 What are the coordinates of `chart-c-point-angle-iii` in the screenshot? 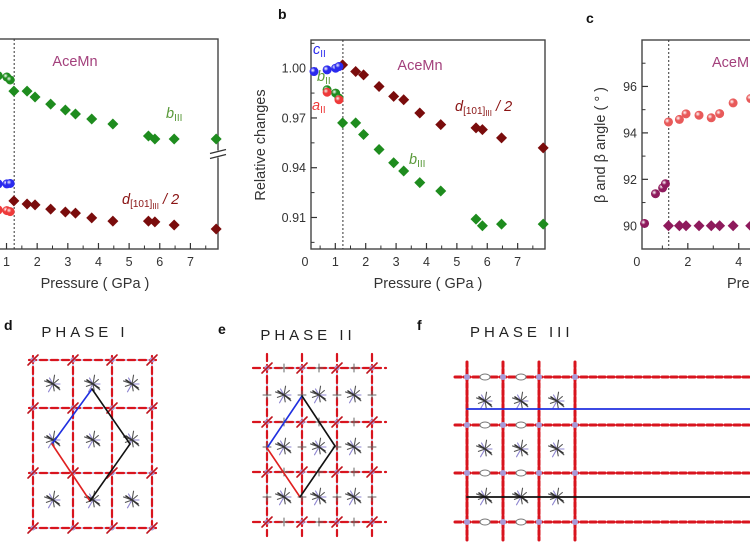 It's located at (733, 226).